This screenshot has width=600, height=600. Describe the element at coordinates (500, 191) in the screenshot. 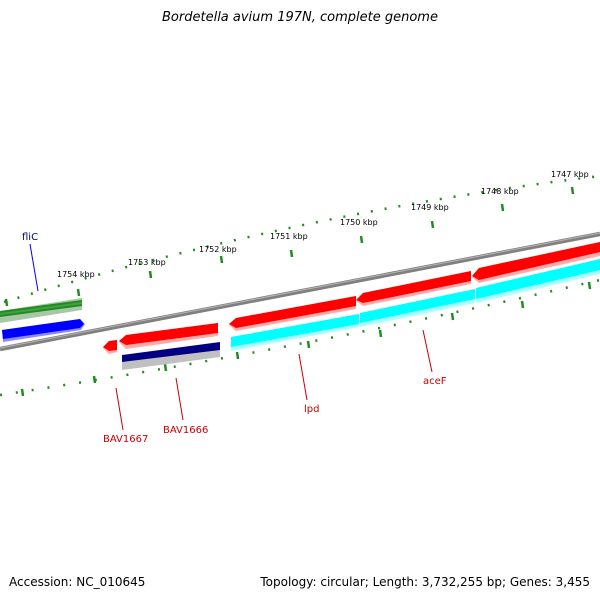

I see `tick-label-1748: 1748 kbp` at that location.